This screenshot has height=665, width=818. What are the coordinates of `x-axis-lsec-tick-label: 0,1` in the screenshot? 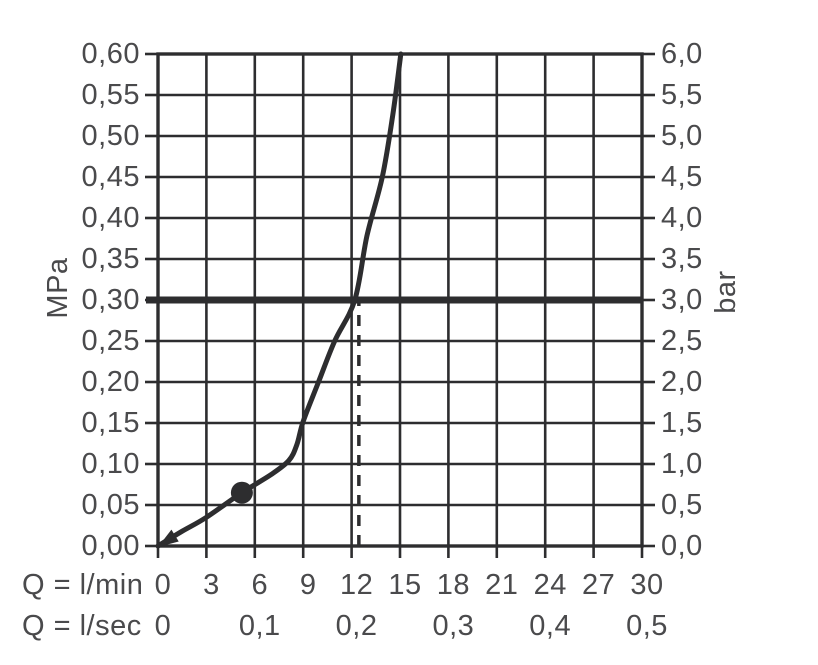 It's located at (260, 626).